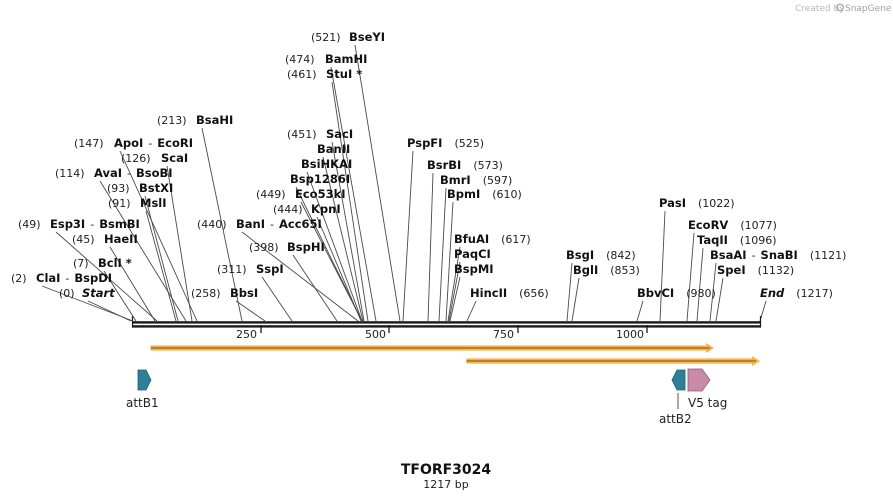 This screenshot has width=893, height=500. What do you see at coordinates (675, 397) in the screenshot?
I see `feature-attB2: attB2` at bounding box center [675, 397].